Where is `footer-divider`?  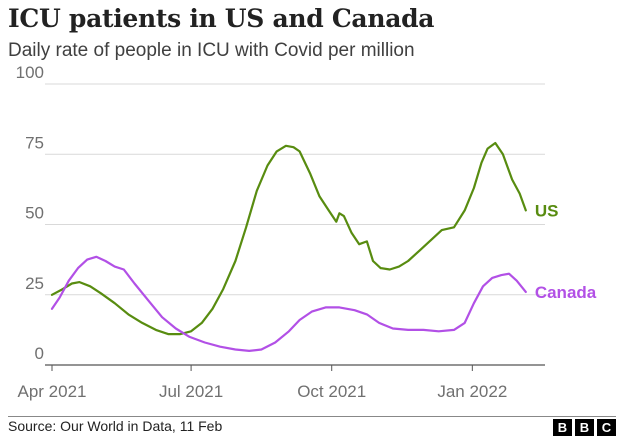 footer-divider is located at coordinates (312, 416).